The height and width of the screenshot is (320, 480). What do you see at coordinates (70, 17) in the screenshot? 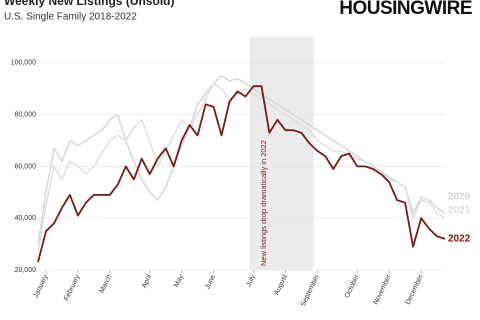
I see `chart-subtitle: U.S. Single Family 2018-2022` at bounding box center [70, 17].